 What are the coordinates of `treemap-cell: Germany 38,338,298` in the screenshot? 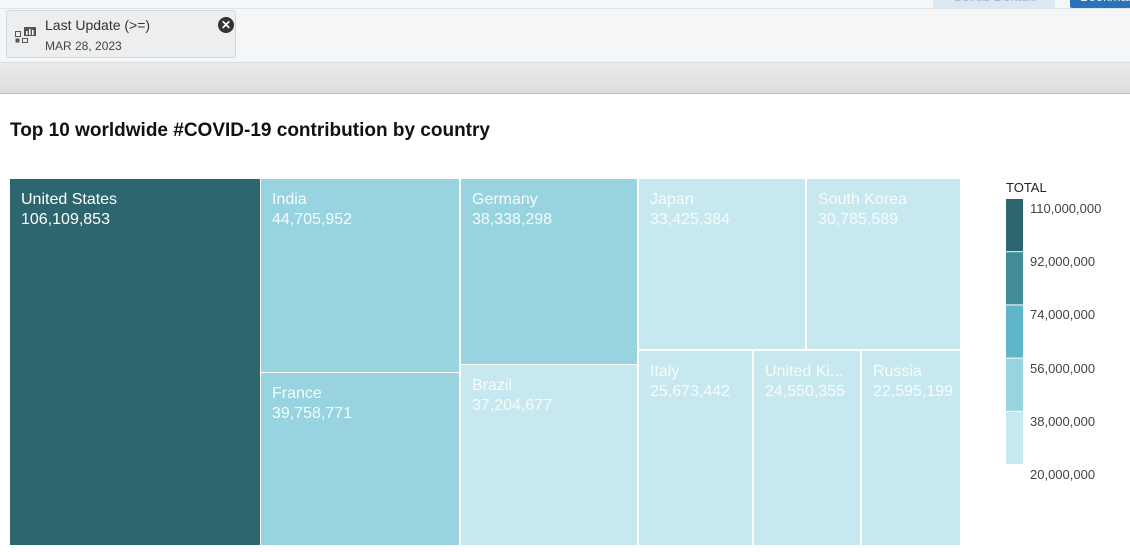 It's located at (549, 271).